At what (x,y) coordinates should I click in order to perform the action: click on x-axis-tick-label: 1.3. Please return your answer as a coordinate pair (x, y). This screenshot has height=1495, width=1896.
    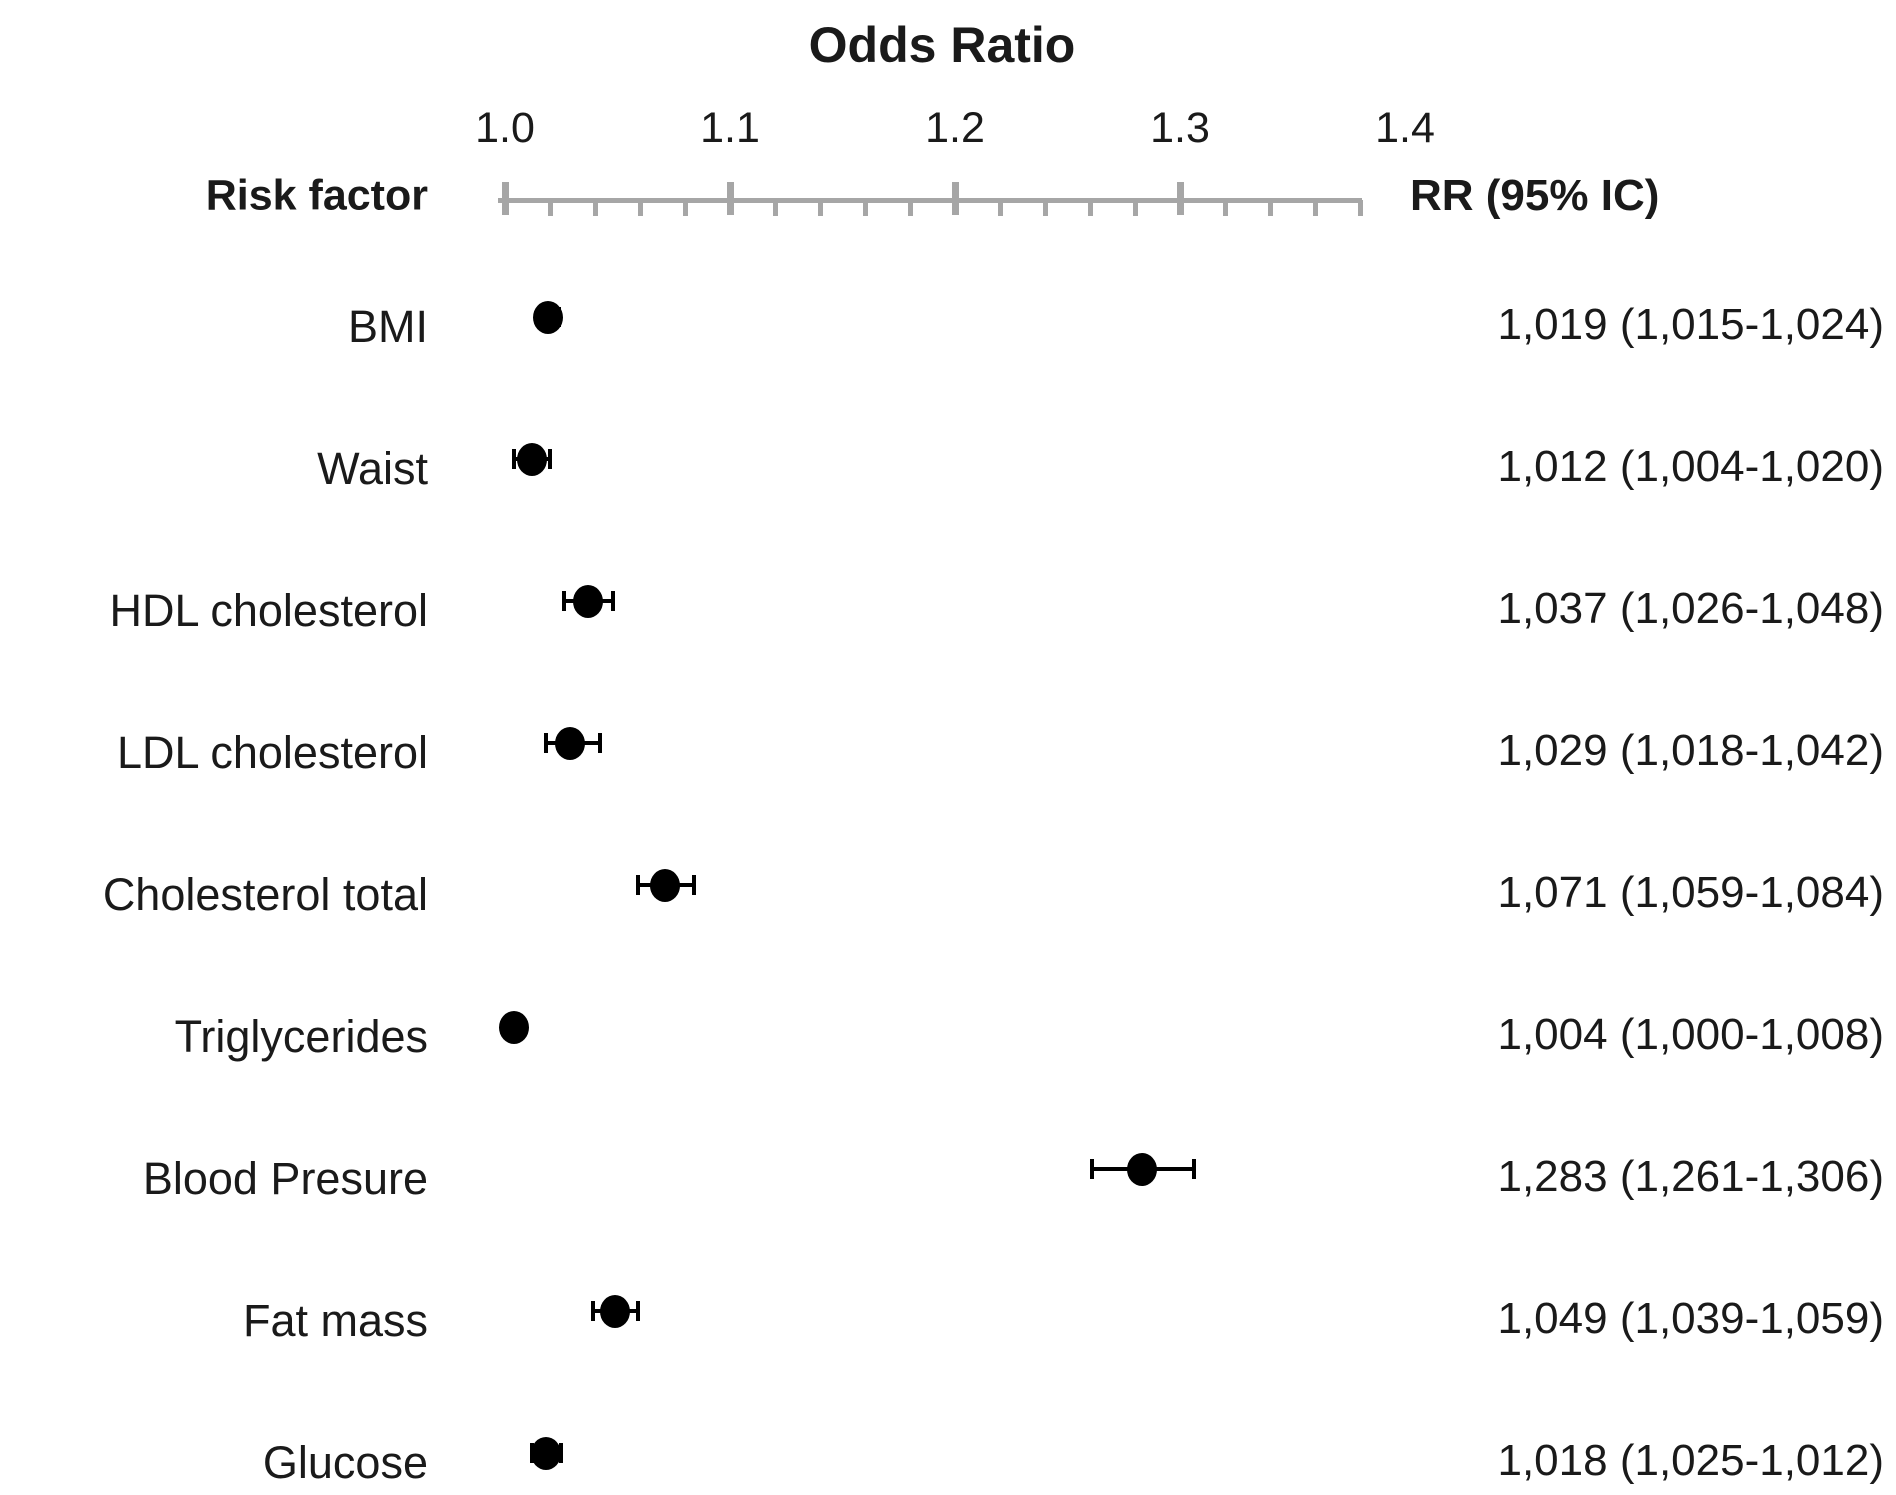
    Looking at the image, I should click on (1180, 128).